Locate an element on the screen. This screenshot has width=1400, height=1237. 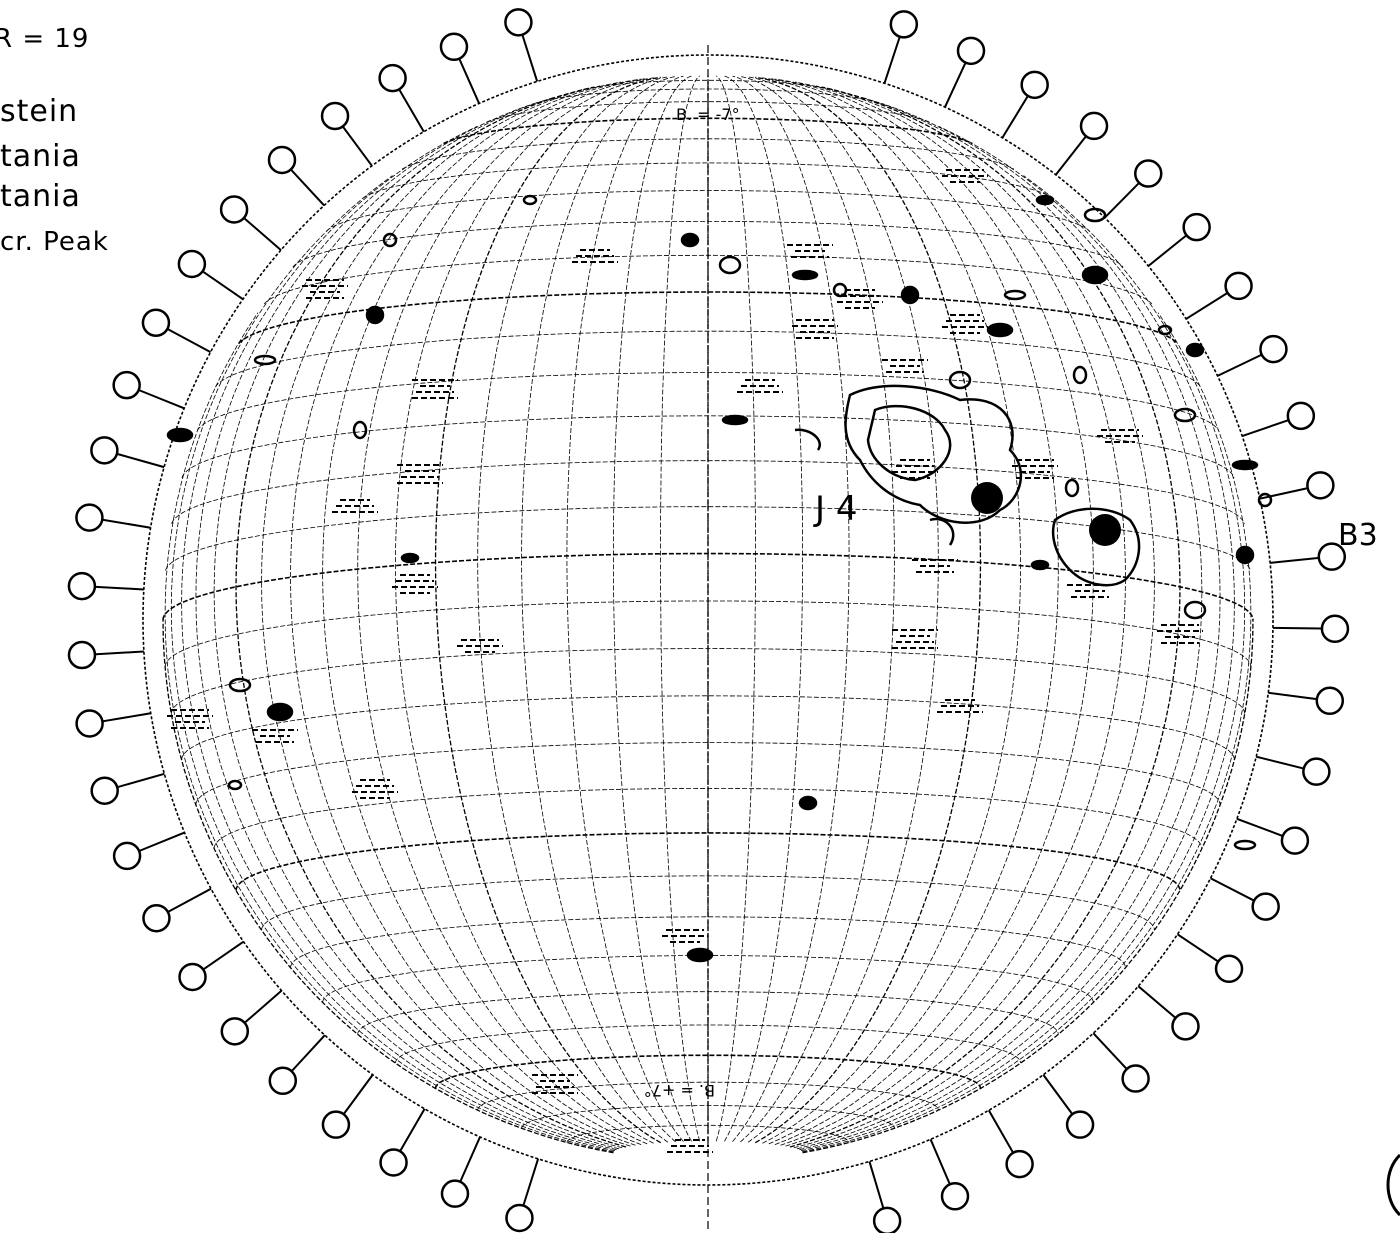
legend-line-3: tania is located at coordinates (40, 196).